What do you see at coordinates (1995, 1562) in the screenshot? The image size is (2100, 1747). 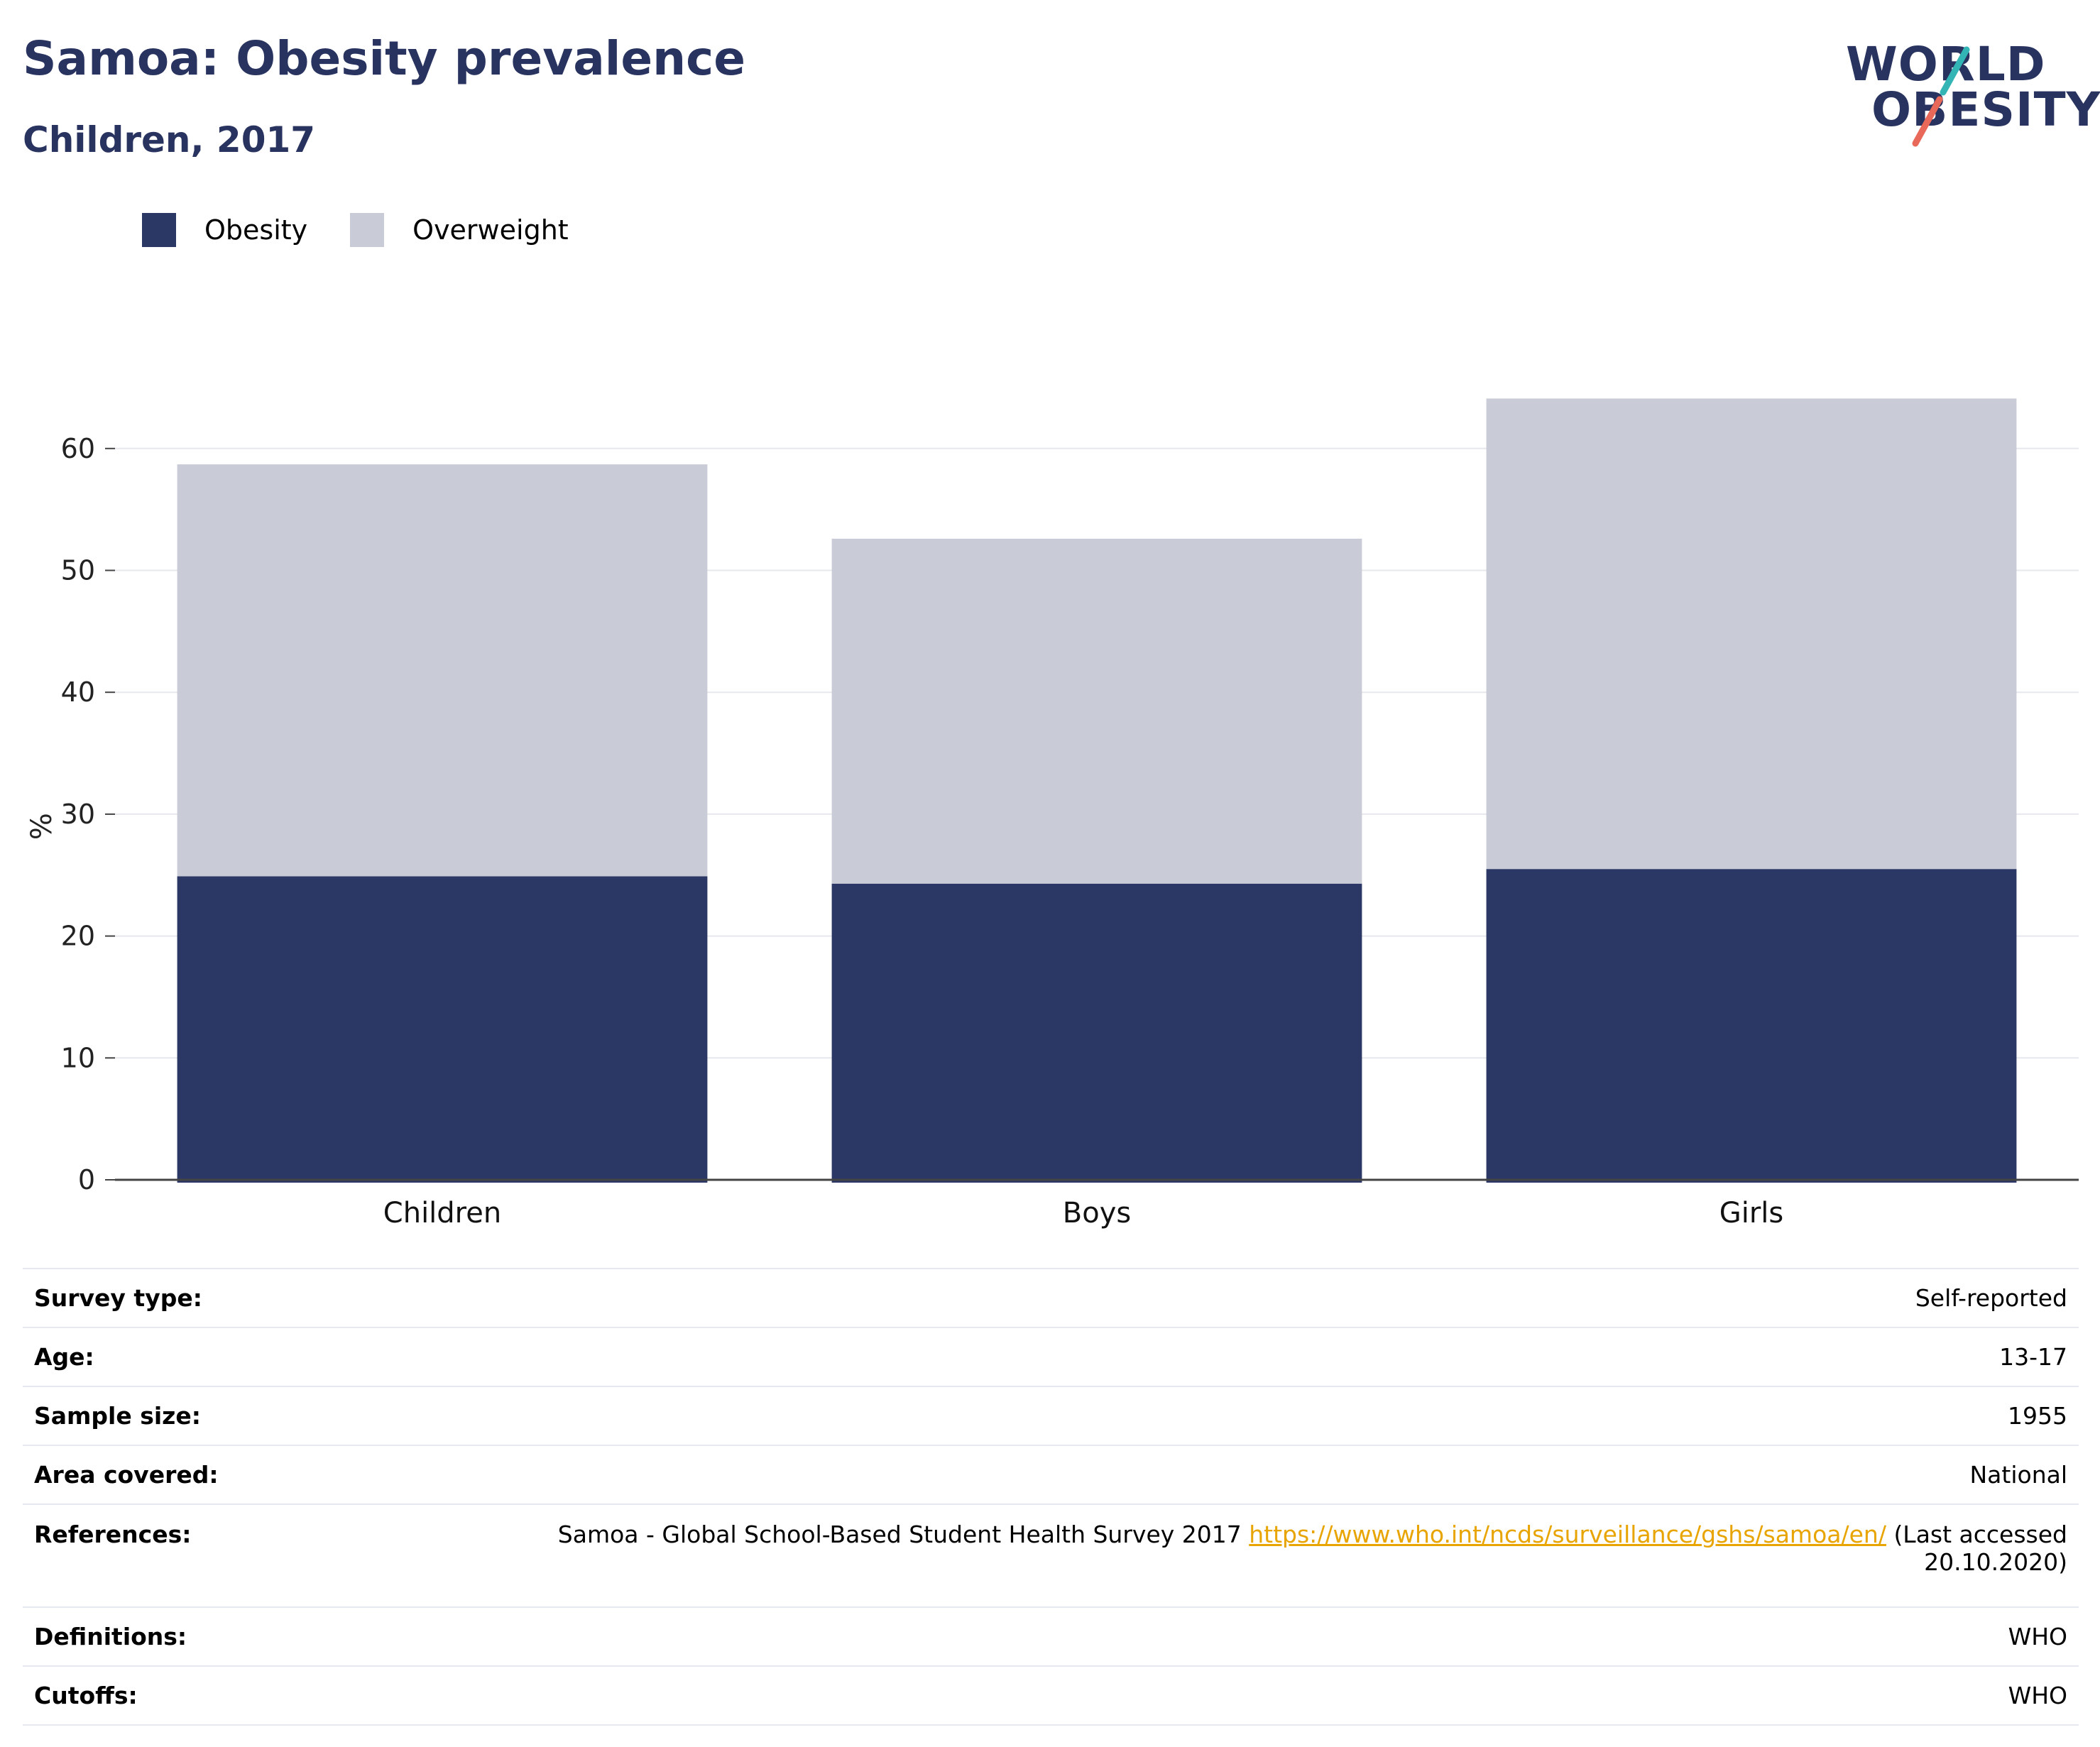 I see `reference-accessed-date: 20.10.2020)` at bounding box center [1995, 1562].